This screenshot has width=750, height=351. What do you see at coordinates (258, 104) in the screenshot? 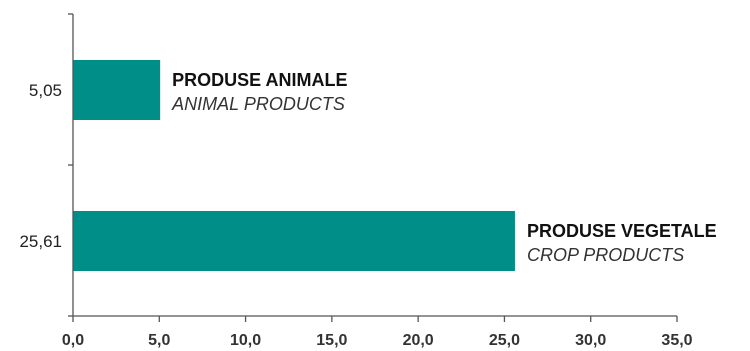
I see `category-label-en: ANIMAL PRODUCTS` at bounding box center [258, 104].